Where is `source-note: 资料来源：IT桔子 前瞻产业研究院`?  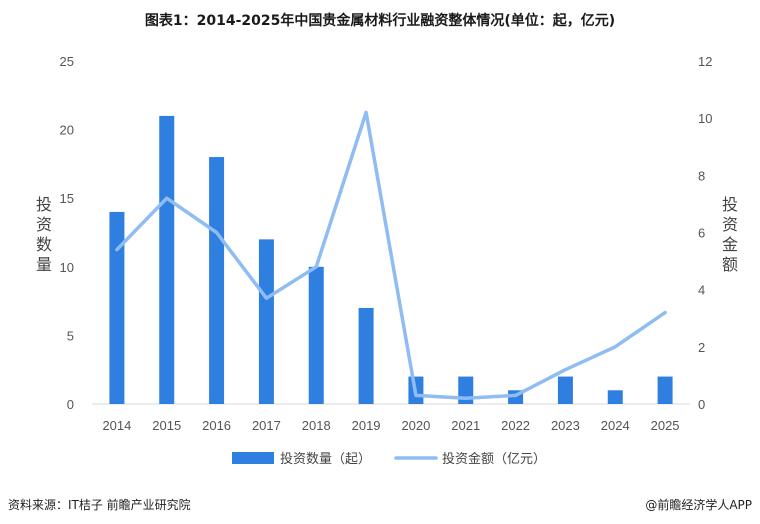 source-note: 资料来源：IT桔子 前瞻产业研究院 is located at coordinates (99, 505).